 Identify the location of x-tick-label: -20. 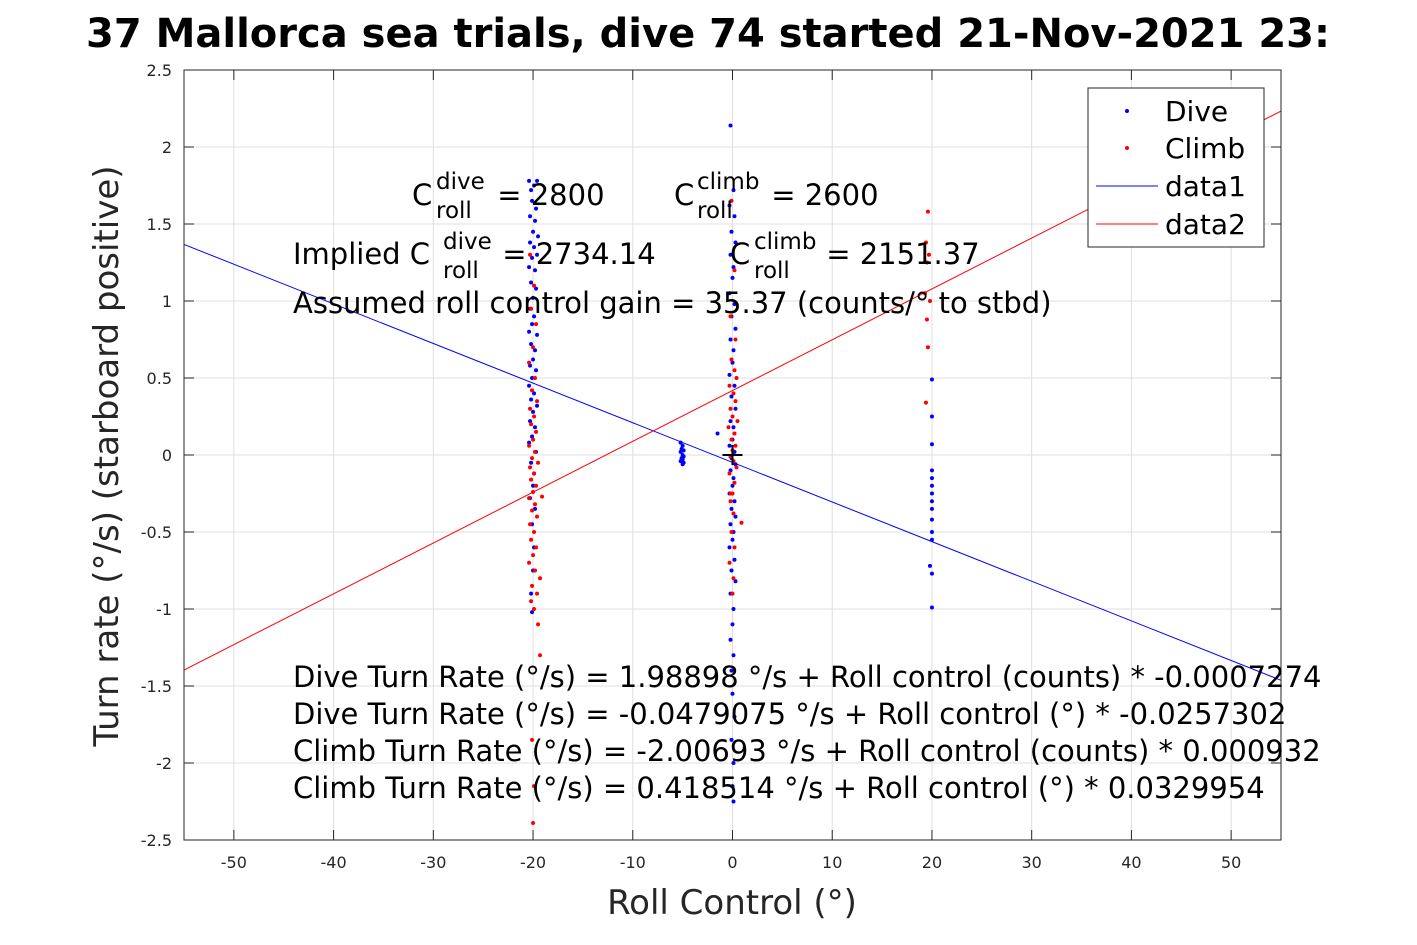
(533, 862).